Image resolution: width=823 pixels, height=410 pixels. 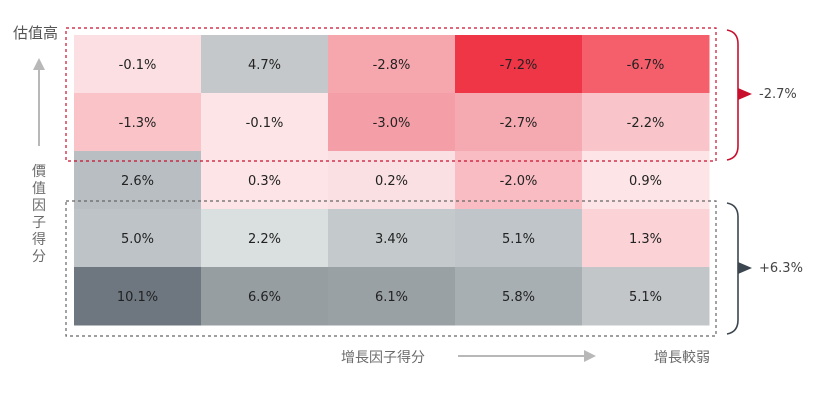 What do you see at coordinates (645, 181) in the screenshot?
I see `heatmap-cell-label: 0.9%` at bounding box center [645, 181].